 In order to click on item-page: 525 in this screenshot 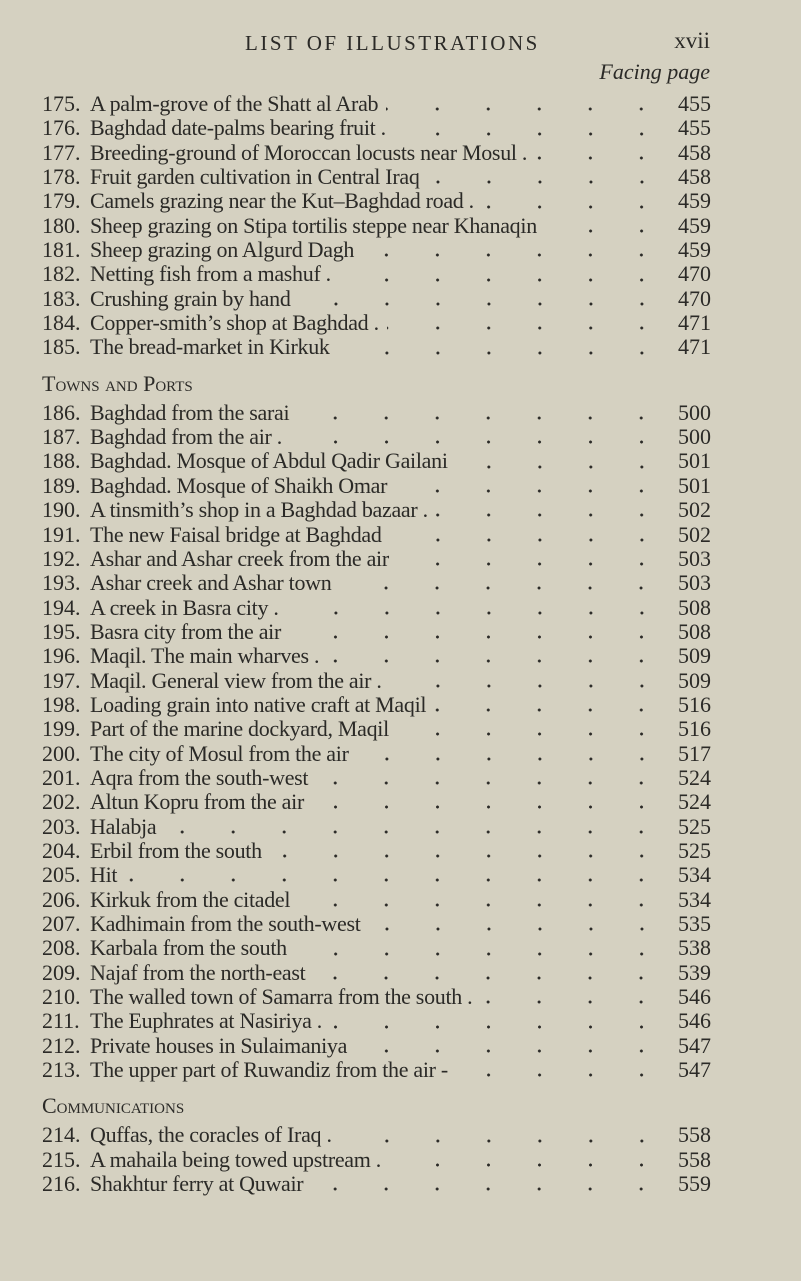, I will do `click(694, 826)`.